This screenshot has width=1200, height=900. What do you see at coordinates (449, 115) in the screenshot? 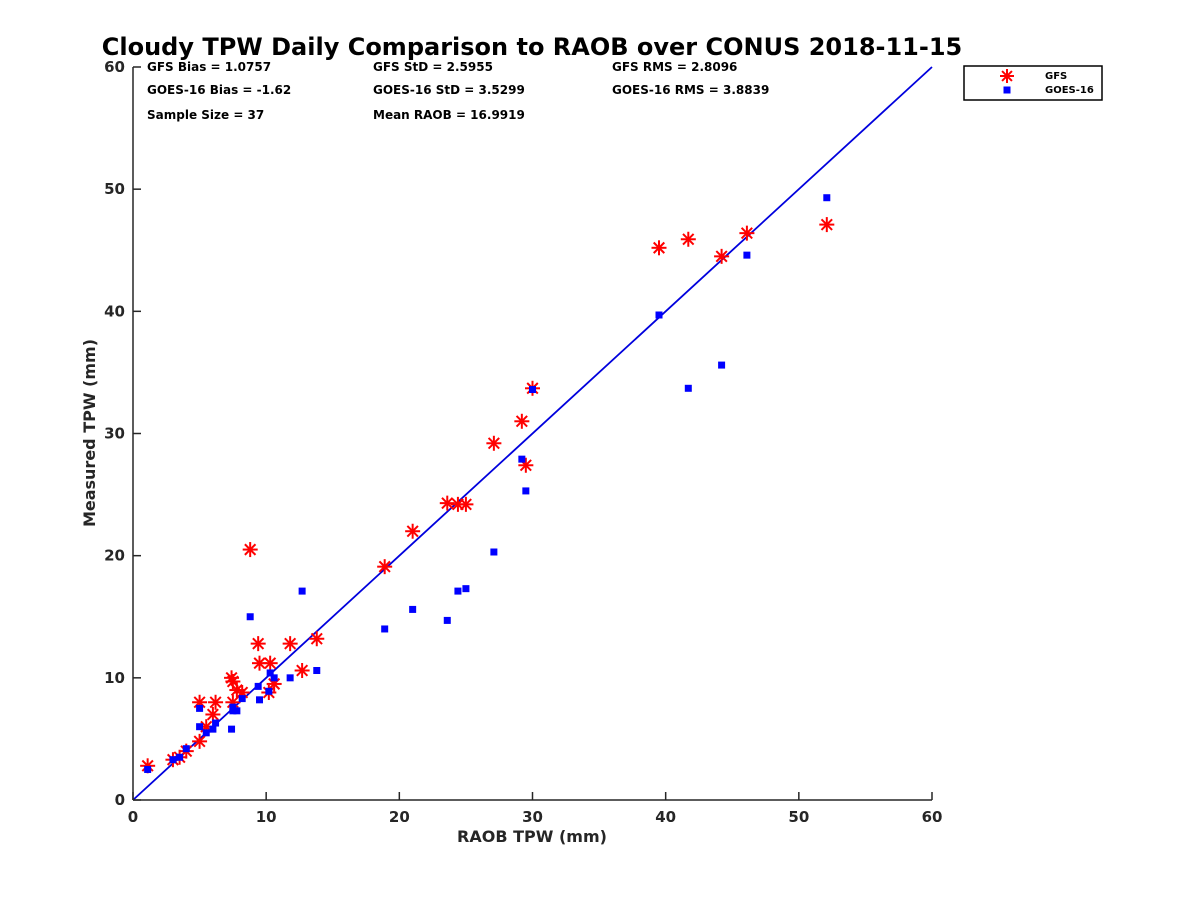
I see `stat-label: Mean RAOB = 16.9919` at bounding box center [449, 115].